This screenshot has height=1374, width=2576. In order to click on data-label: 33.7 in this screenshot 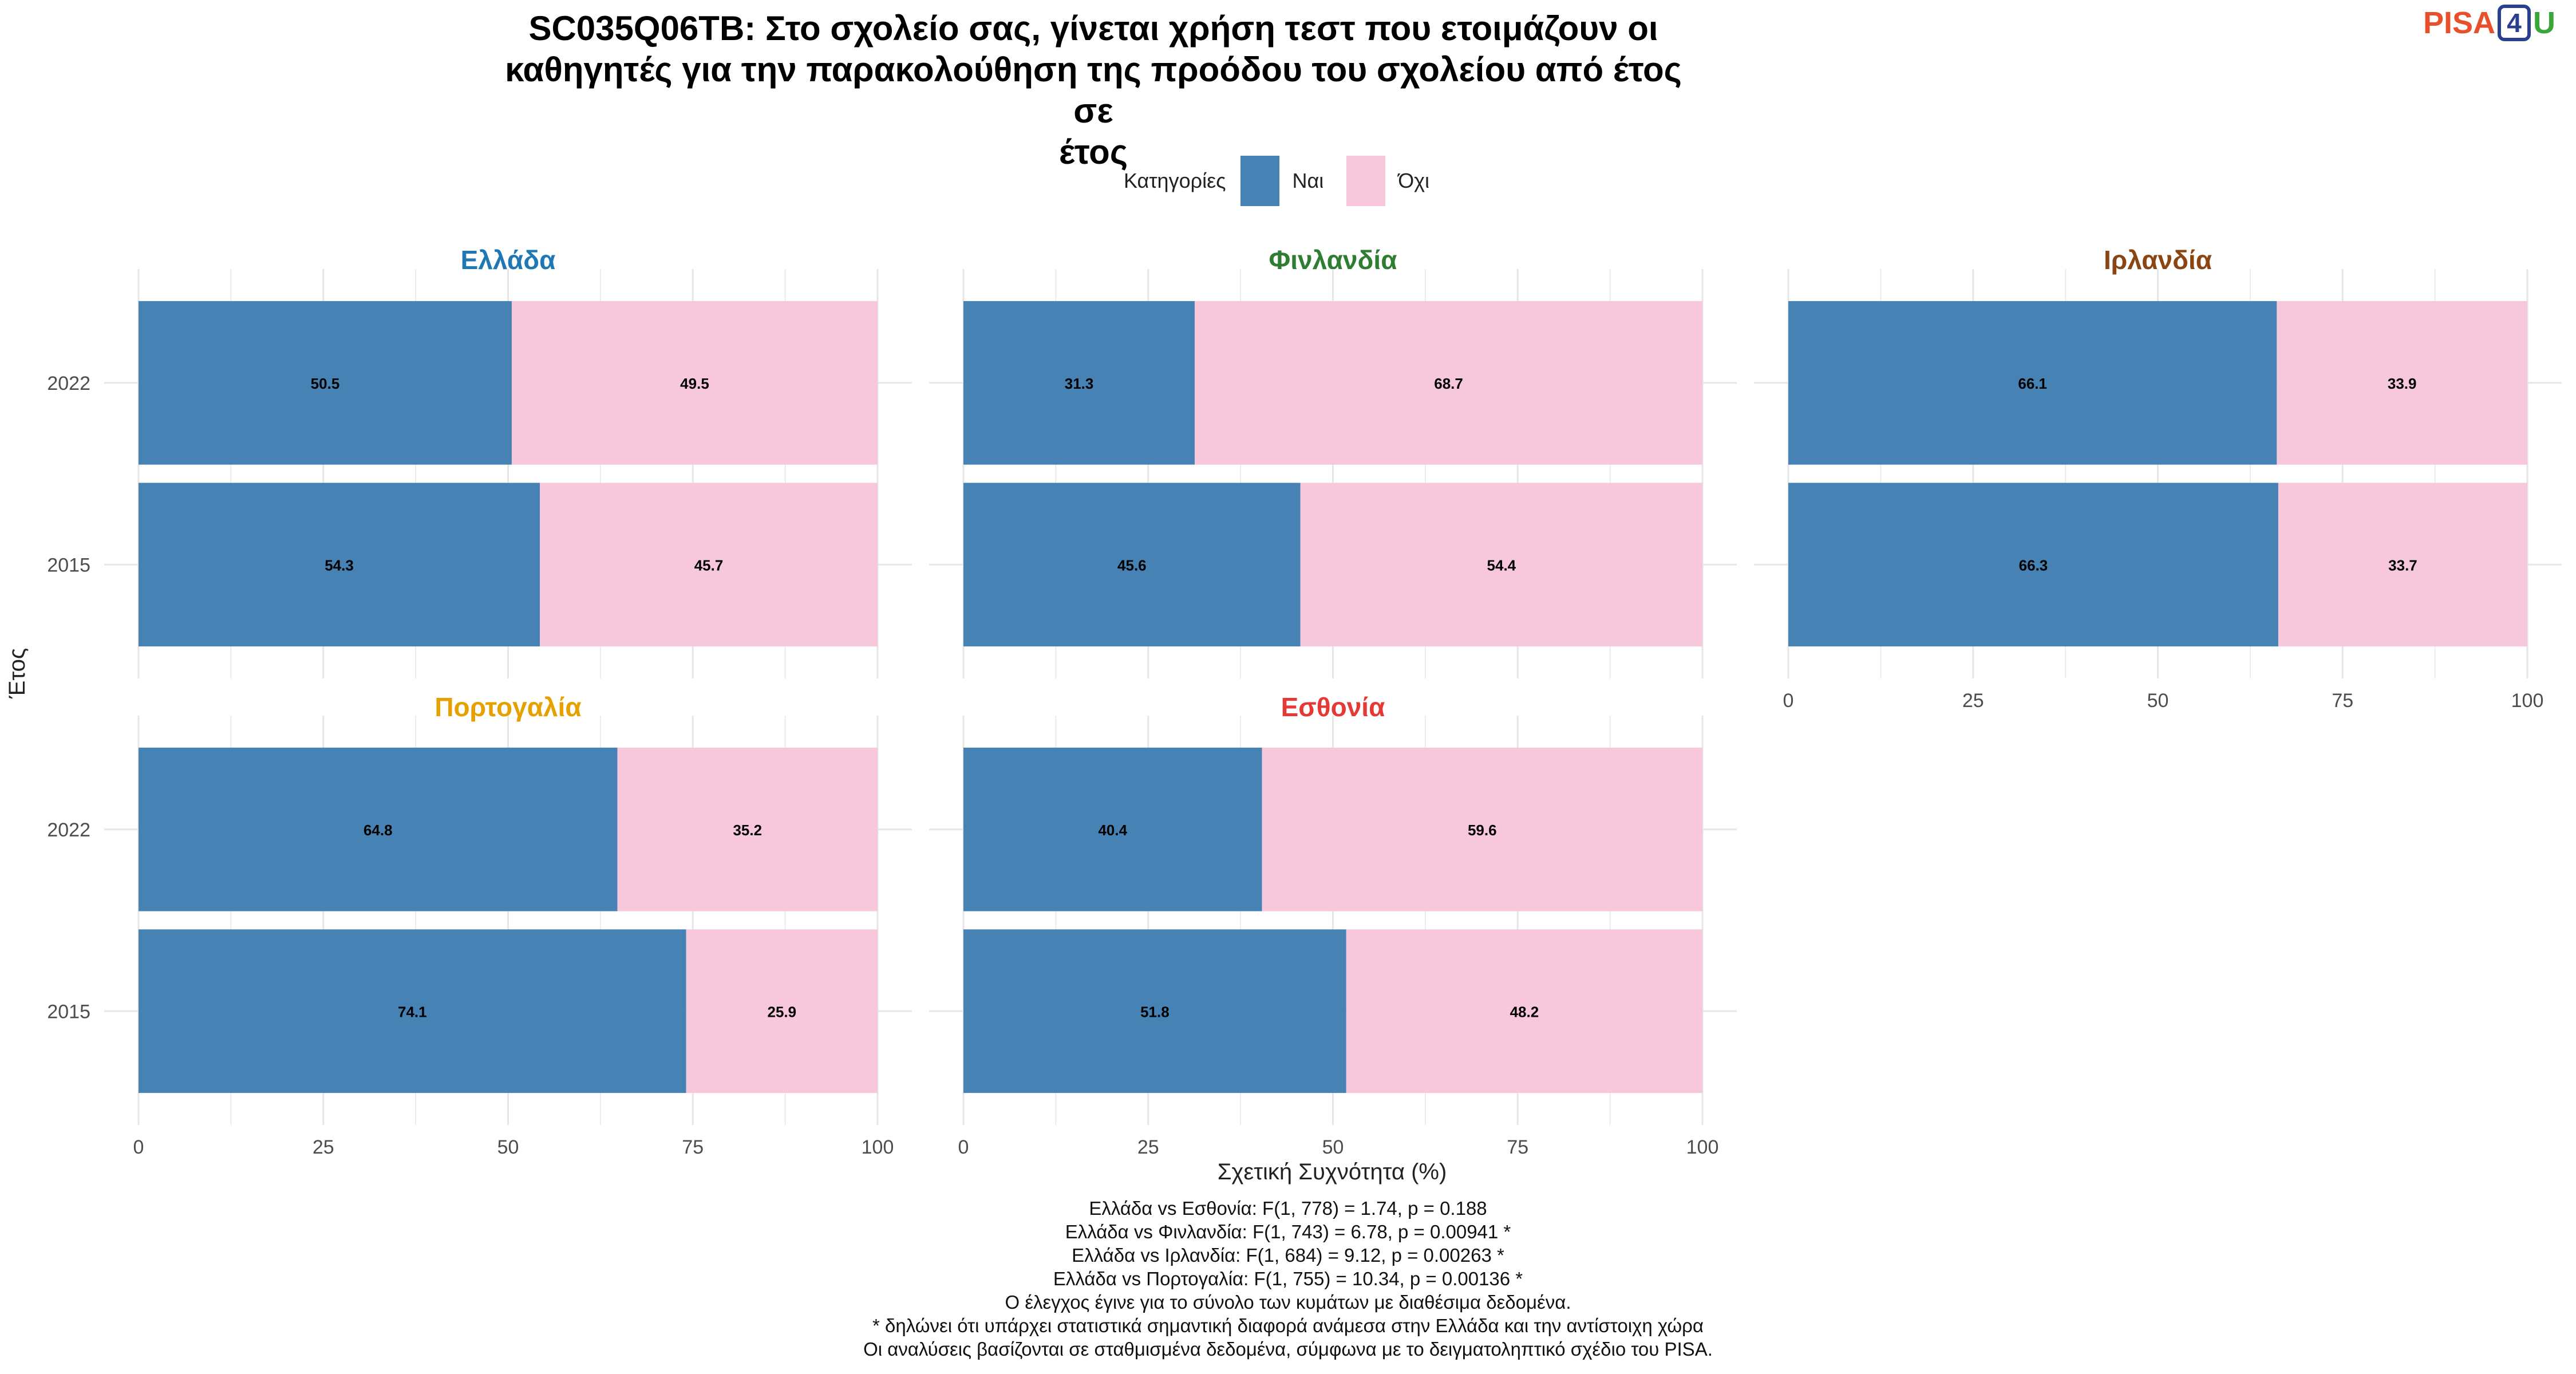, I will do `click(2402, 565)`.